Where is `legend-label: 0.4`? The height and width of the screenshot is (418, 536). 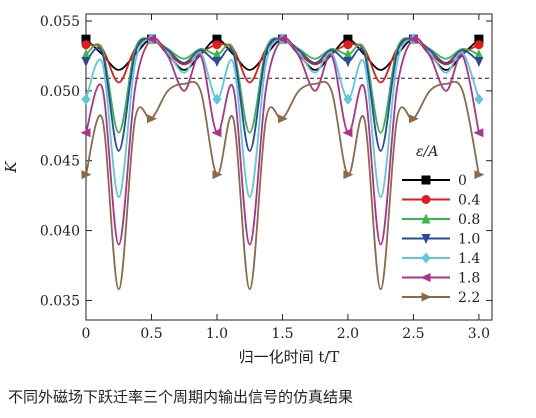 legend-label: 0.4 is located at coordinates (469, 201).